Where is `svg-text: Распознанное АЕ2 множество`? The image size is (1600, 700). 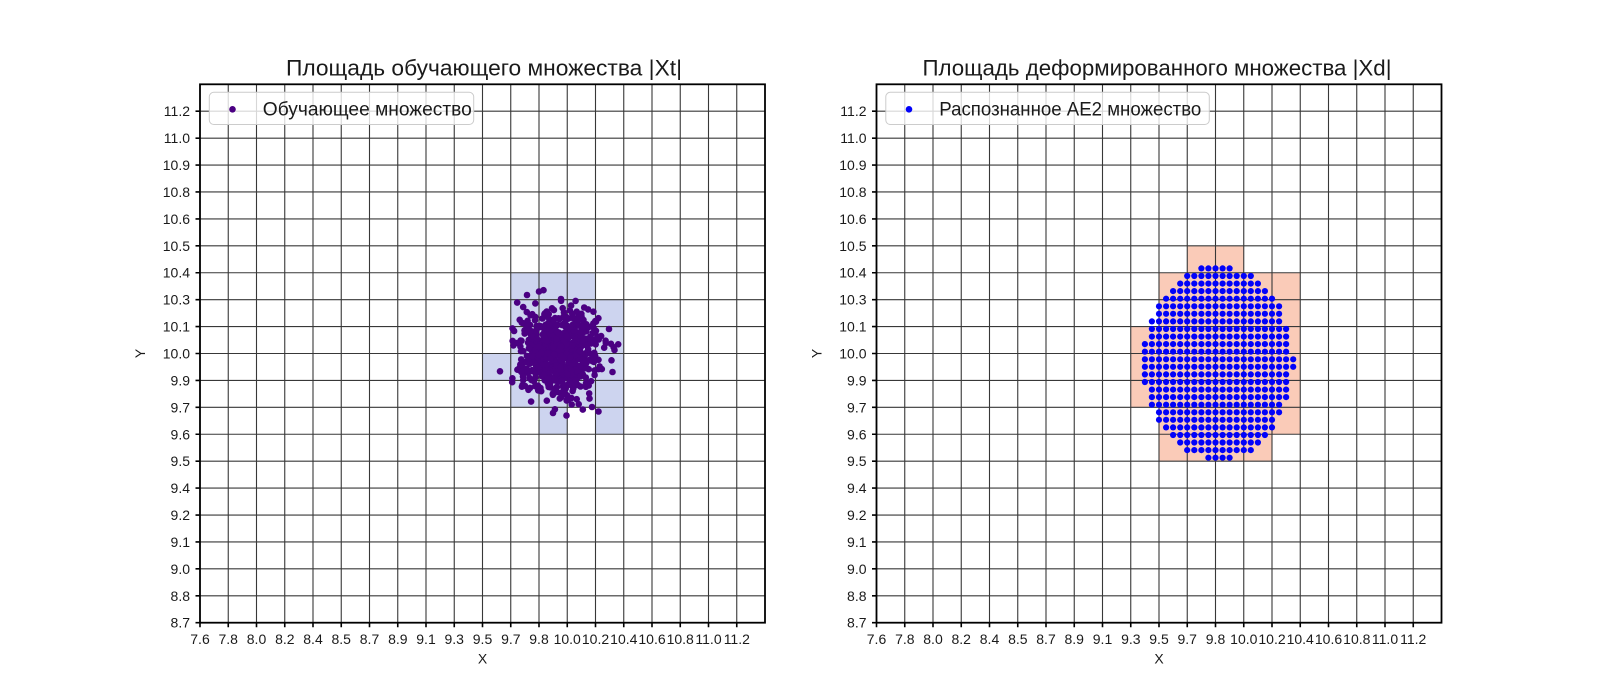
svg-text: Распознанное АЕ2 множество is located at coordinates (1070, 109).